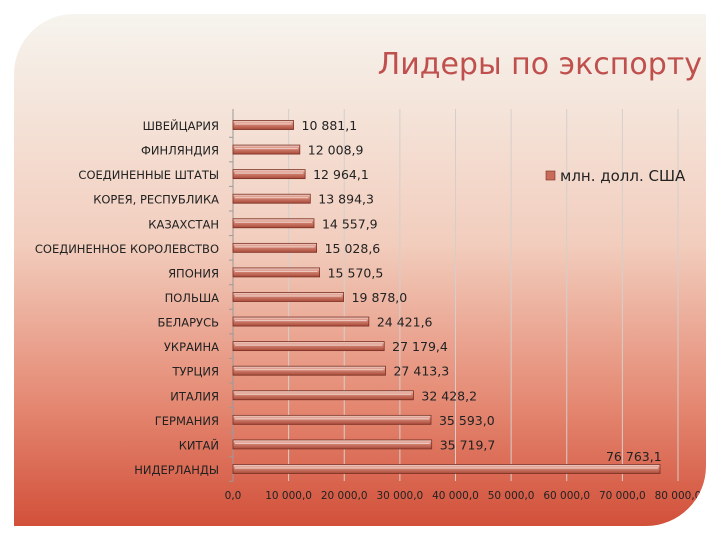  What do you see at coordinates (421, 371) in the screenshot?
I see `data-label: 27 413,3` at bounding box center [421, 371].